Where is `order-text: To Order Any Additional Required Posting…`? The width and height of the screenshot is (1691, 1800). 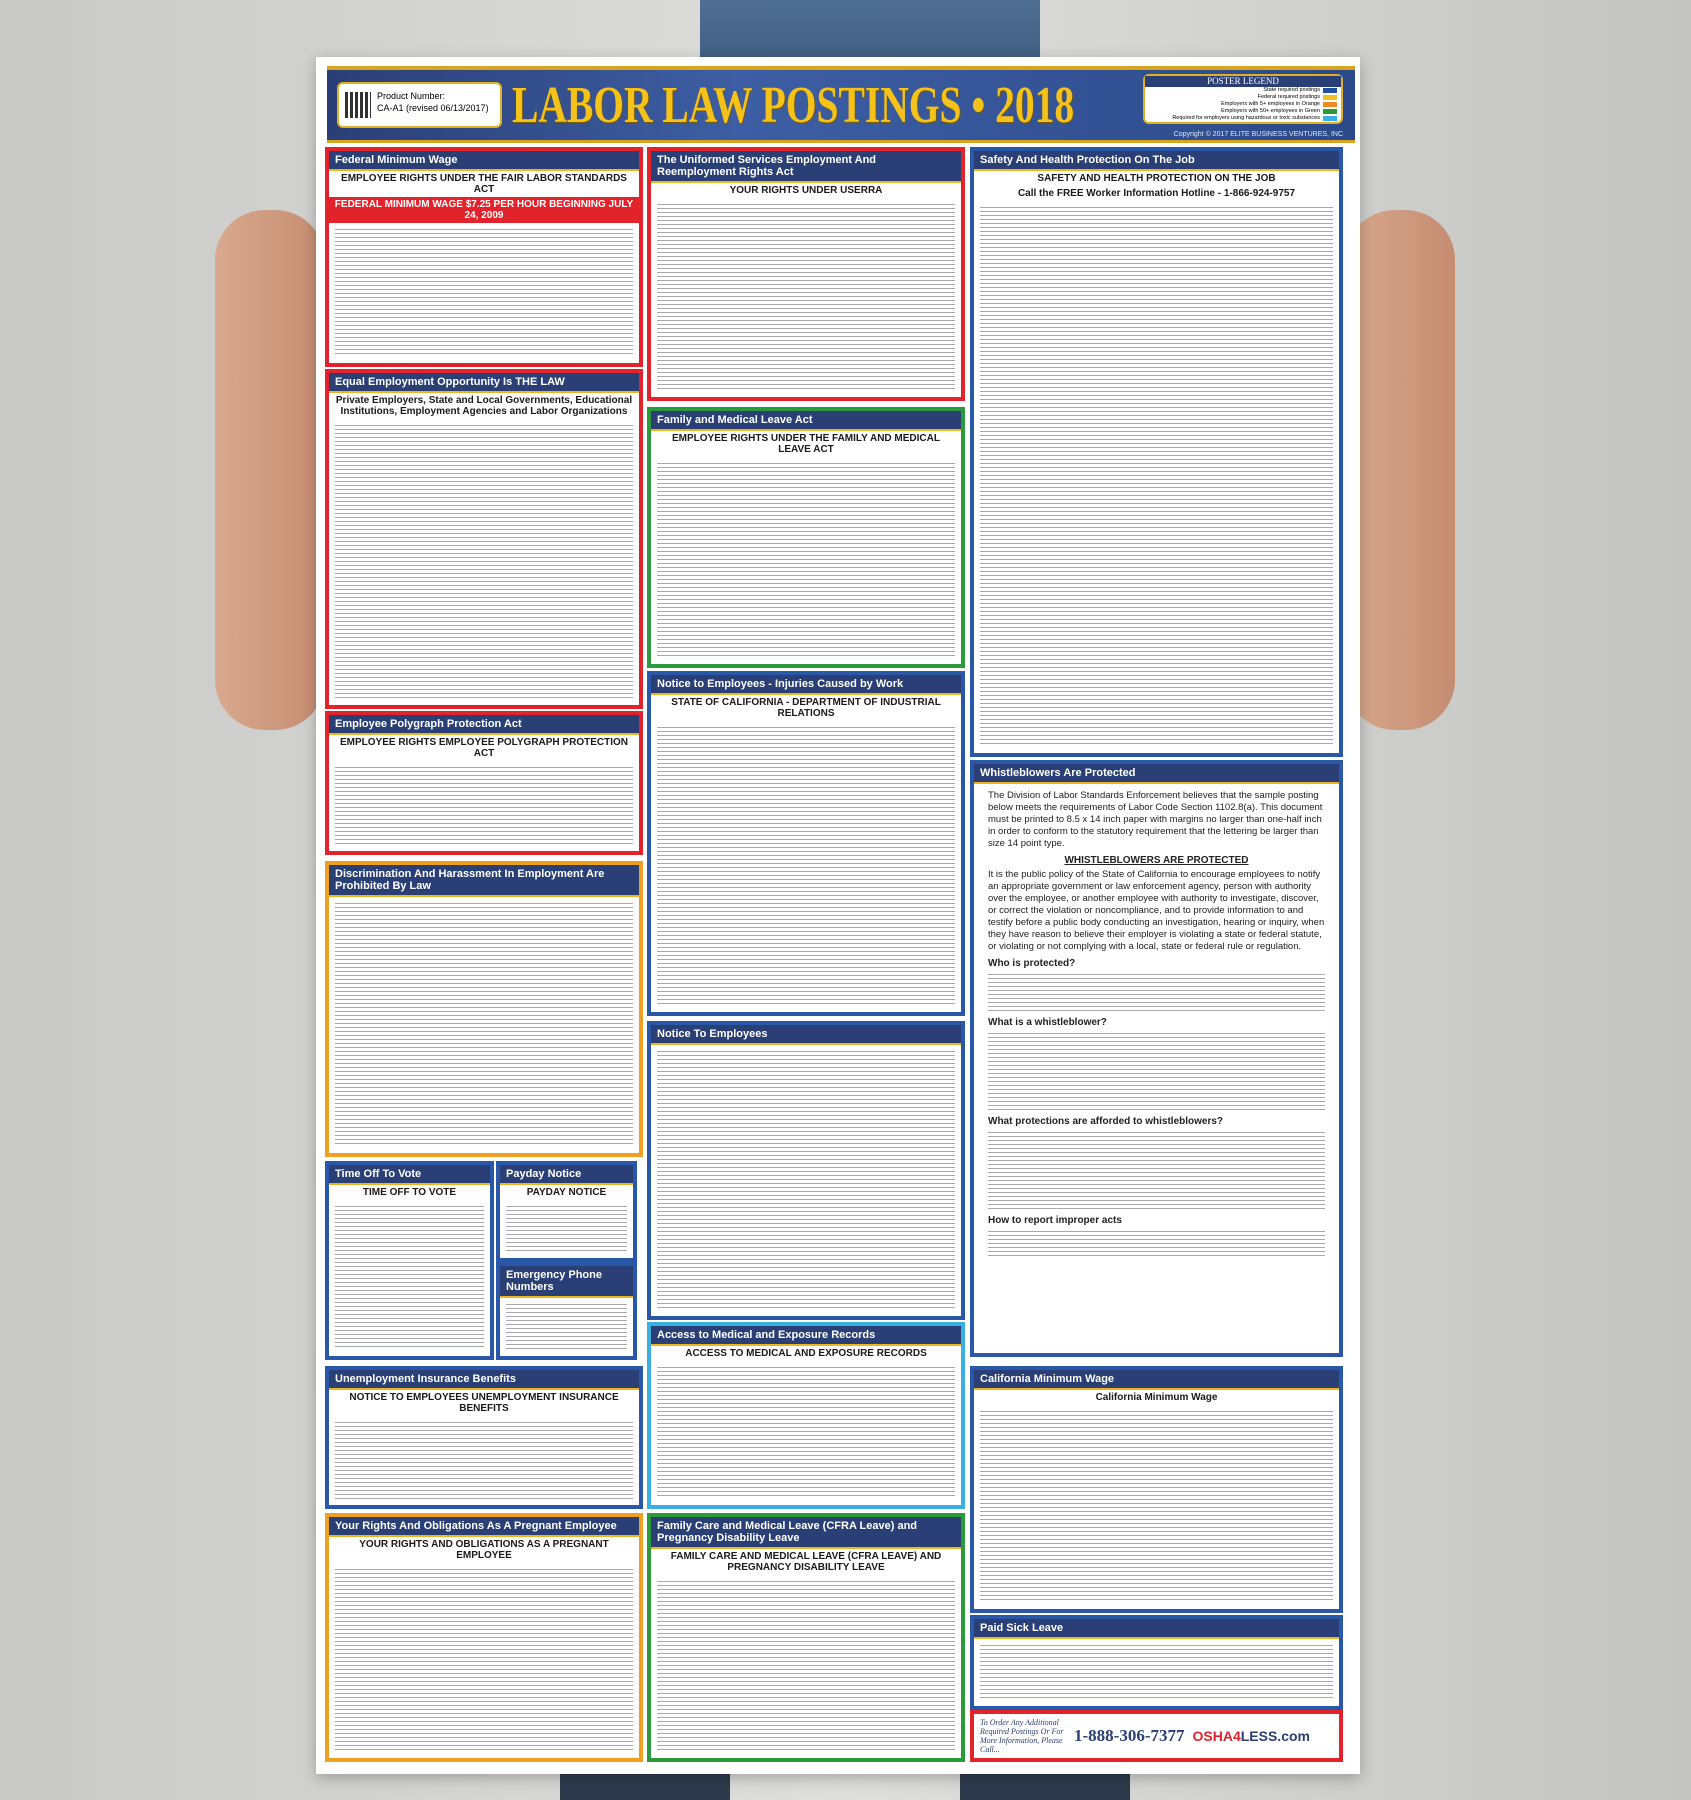 order-text: To Order Any Additional Required Posting… is located at coordinates (1022, 1736).